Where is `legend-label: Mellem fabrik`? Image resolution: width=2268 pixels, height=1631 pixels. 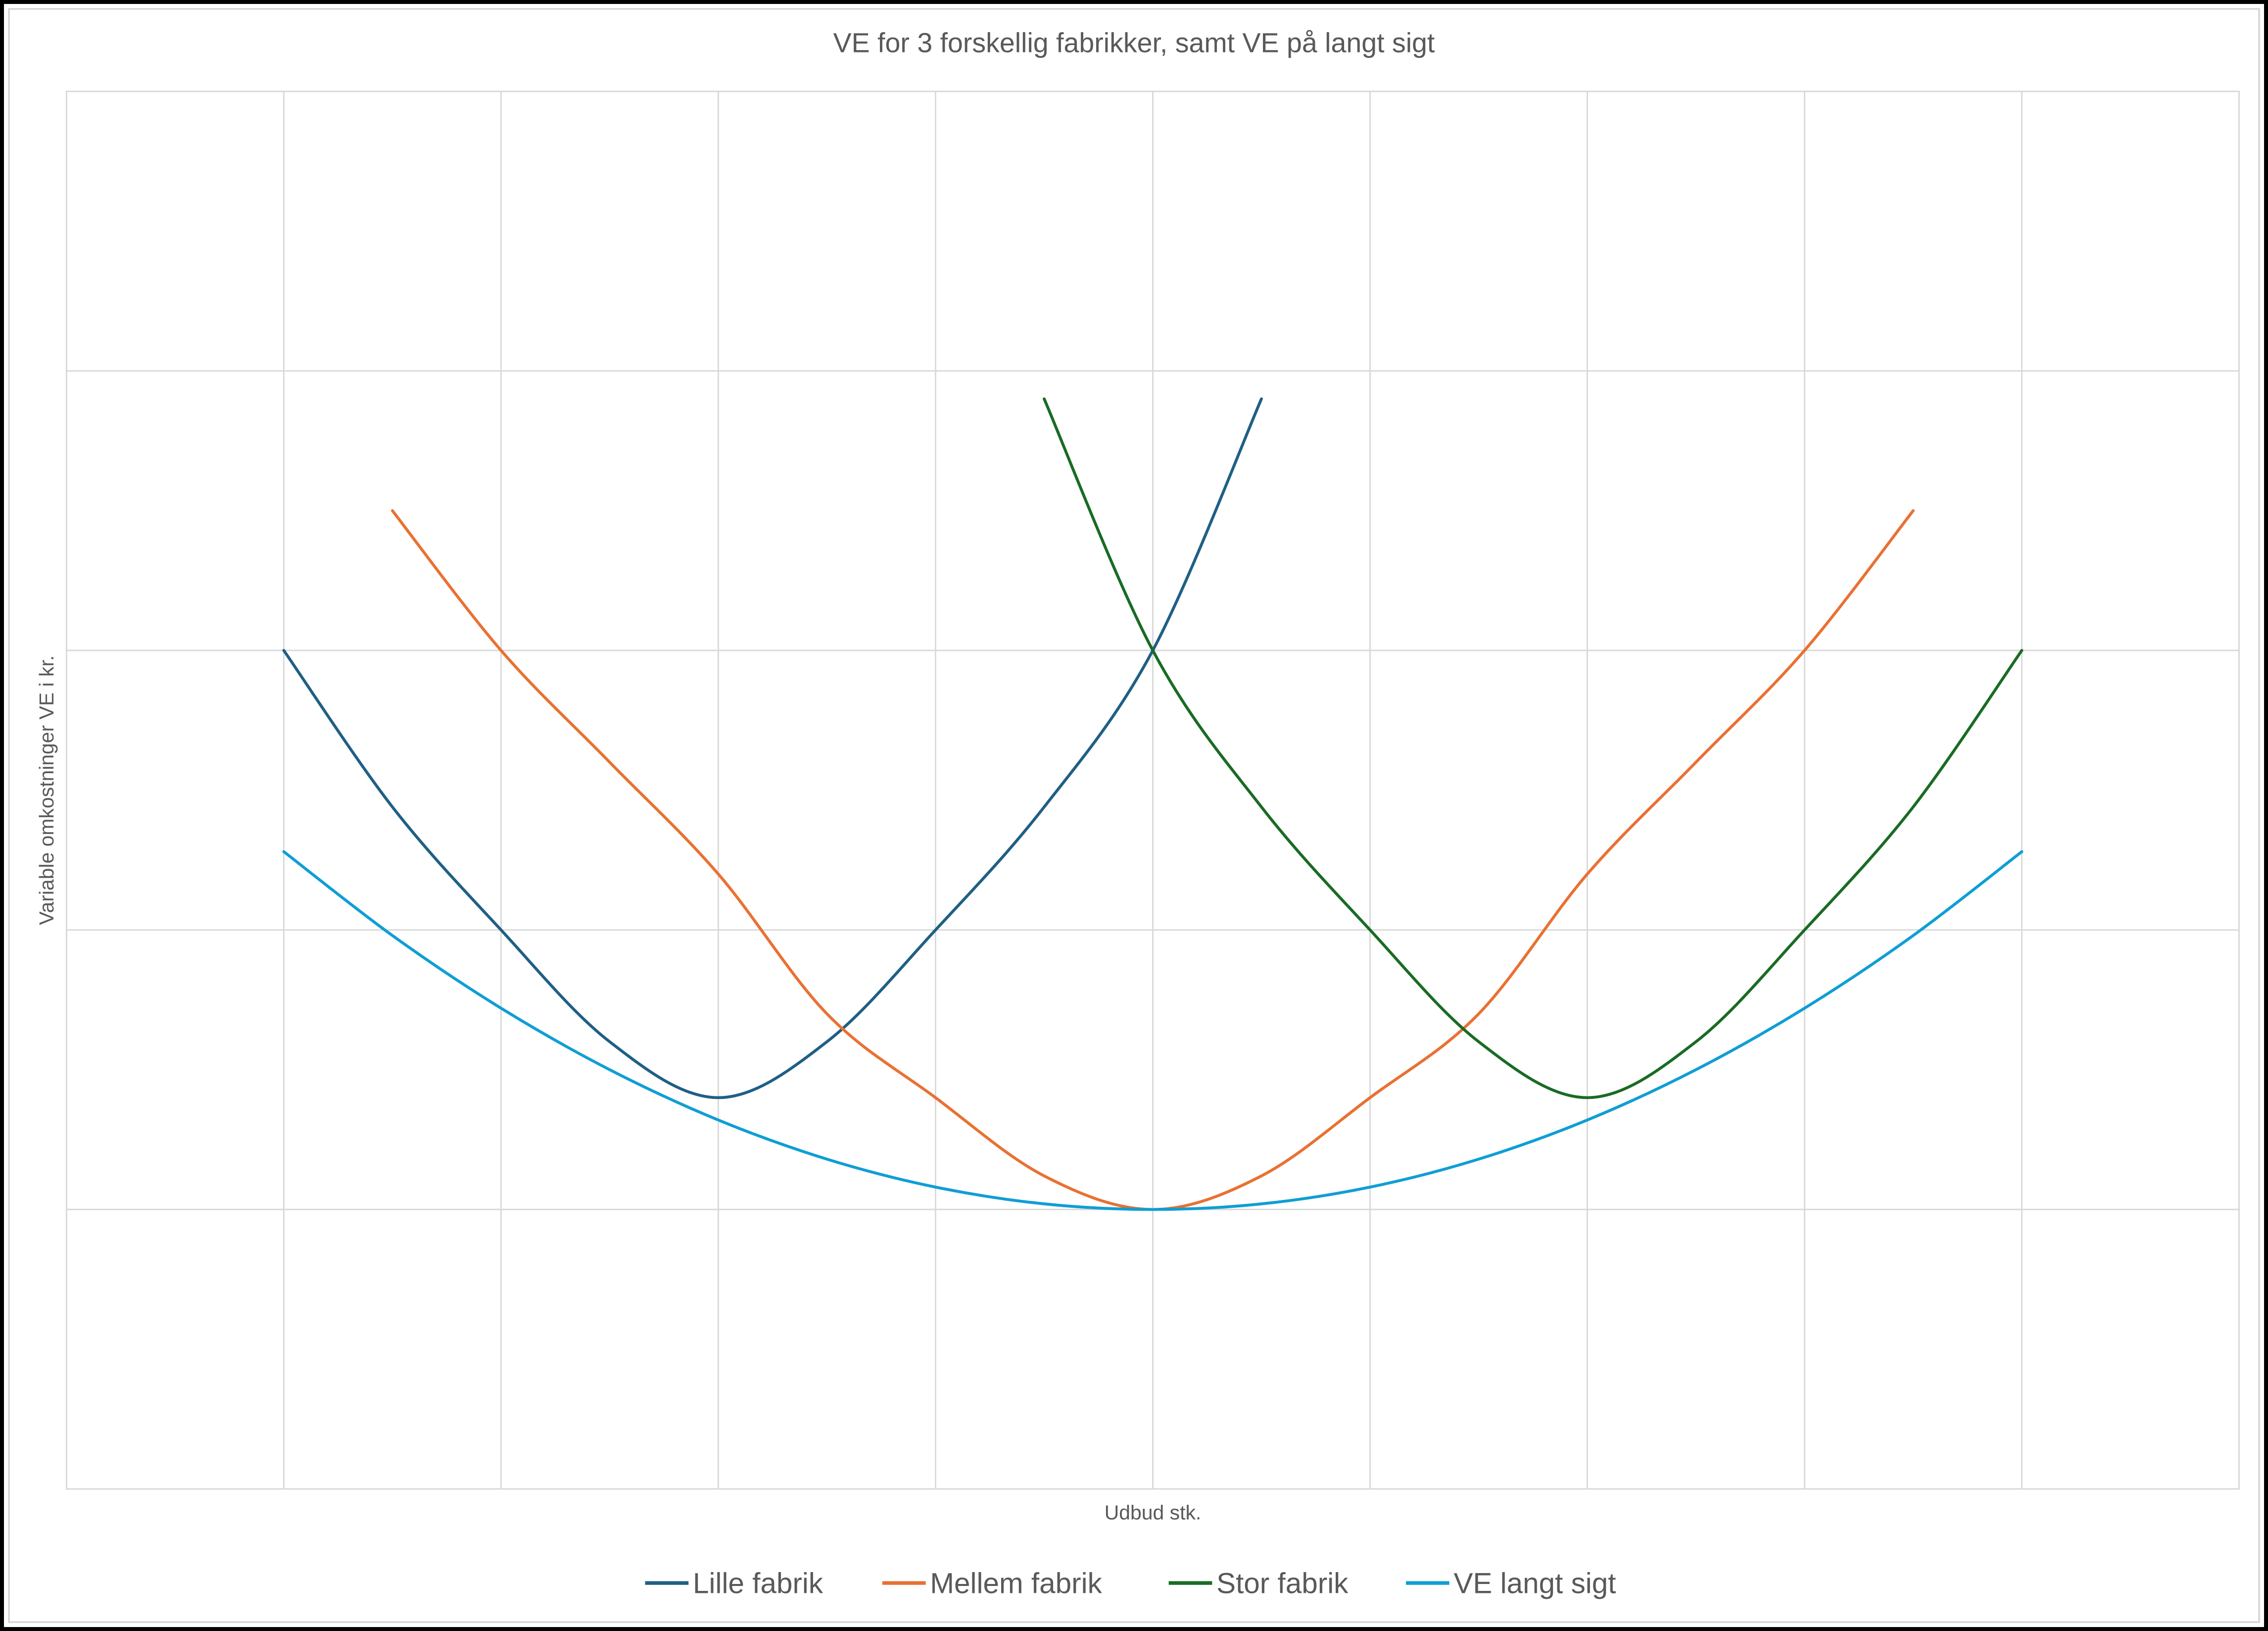 legend-label: Mellem fabrik is located at coordinates (1016, 1584).